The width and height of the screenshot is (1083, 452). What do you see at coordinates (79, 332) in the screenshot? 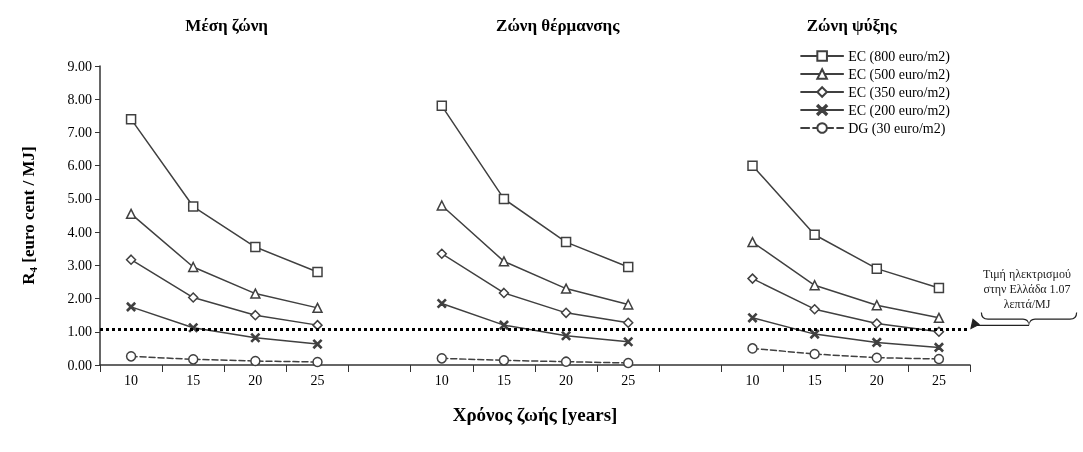
I see `y-tick-label: 1.00` at bounding box center [79, 332].